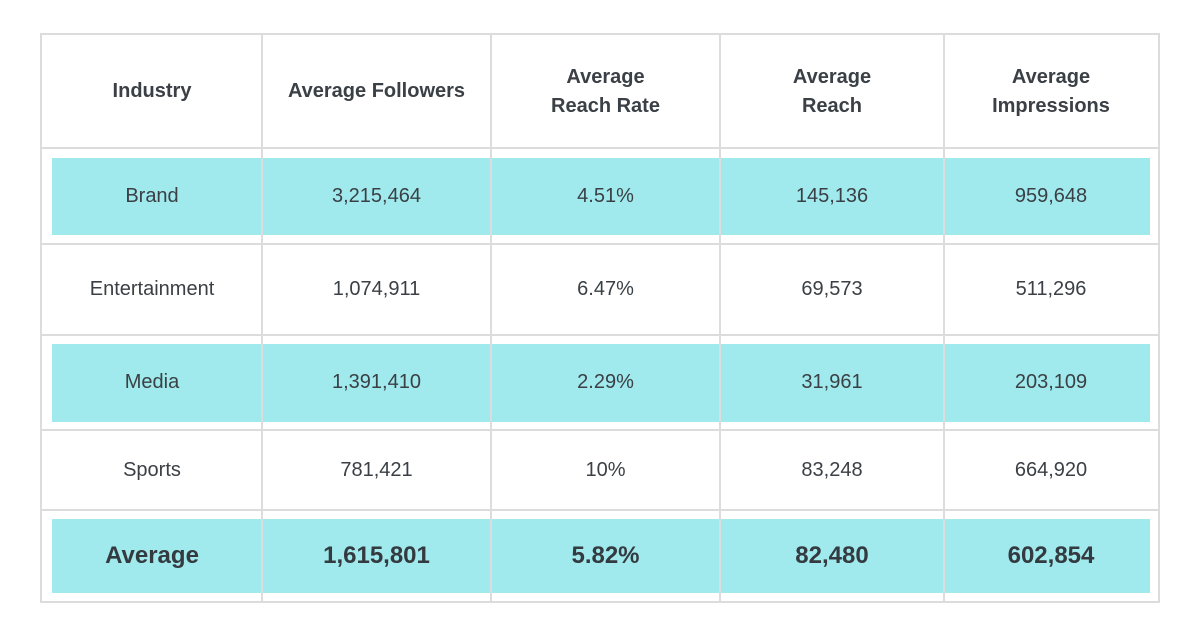  I want to click on table-cell: 145,136, so click(832, 196).